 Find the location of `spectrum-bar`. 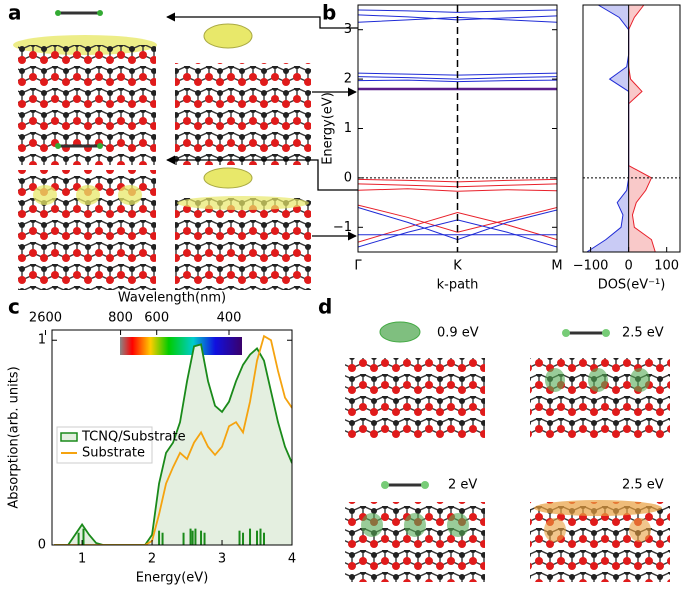

spectrum-bar is located at coordinates (181, 346).